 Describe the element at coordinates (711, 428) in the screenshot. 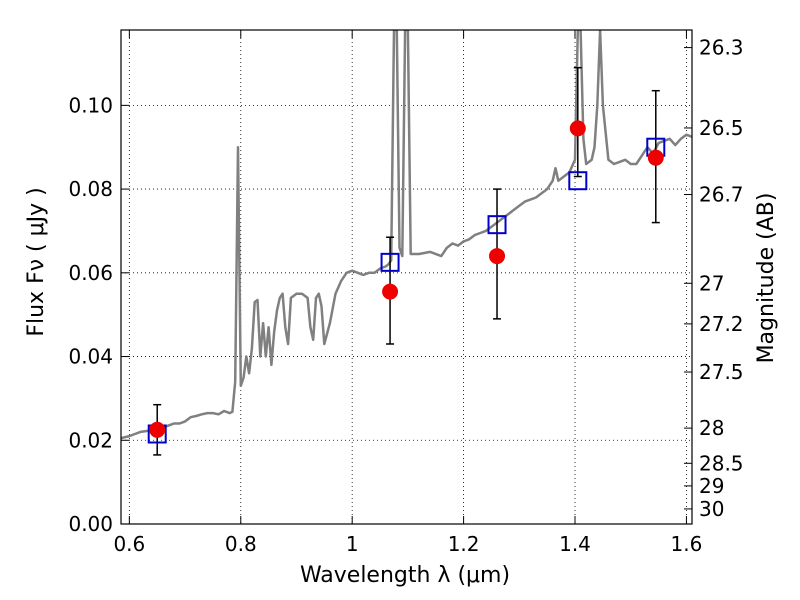

I see `y-right-tick-label: 28` at that location.